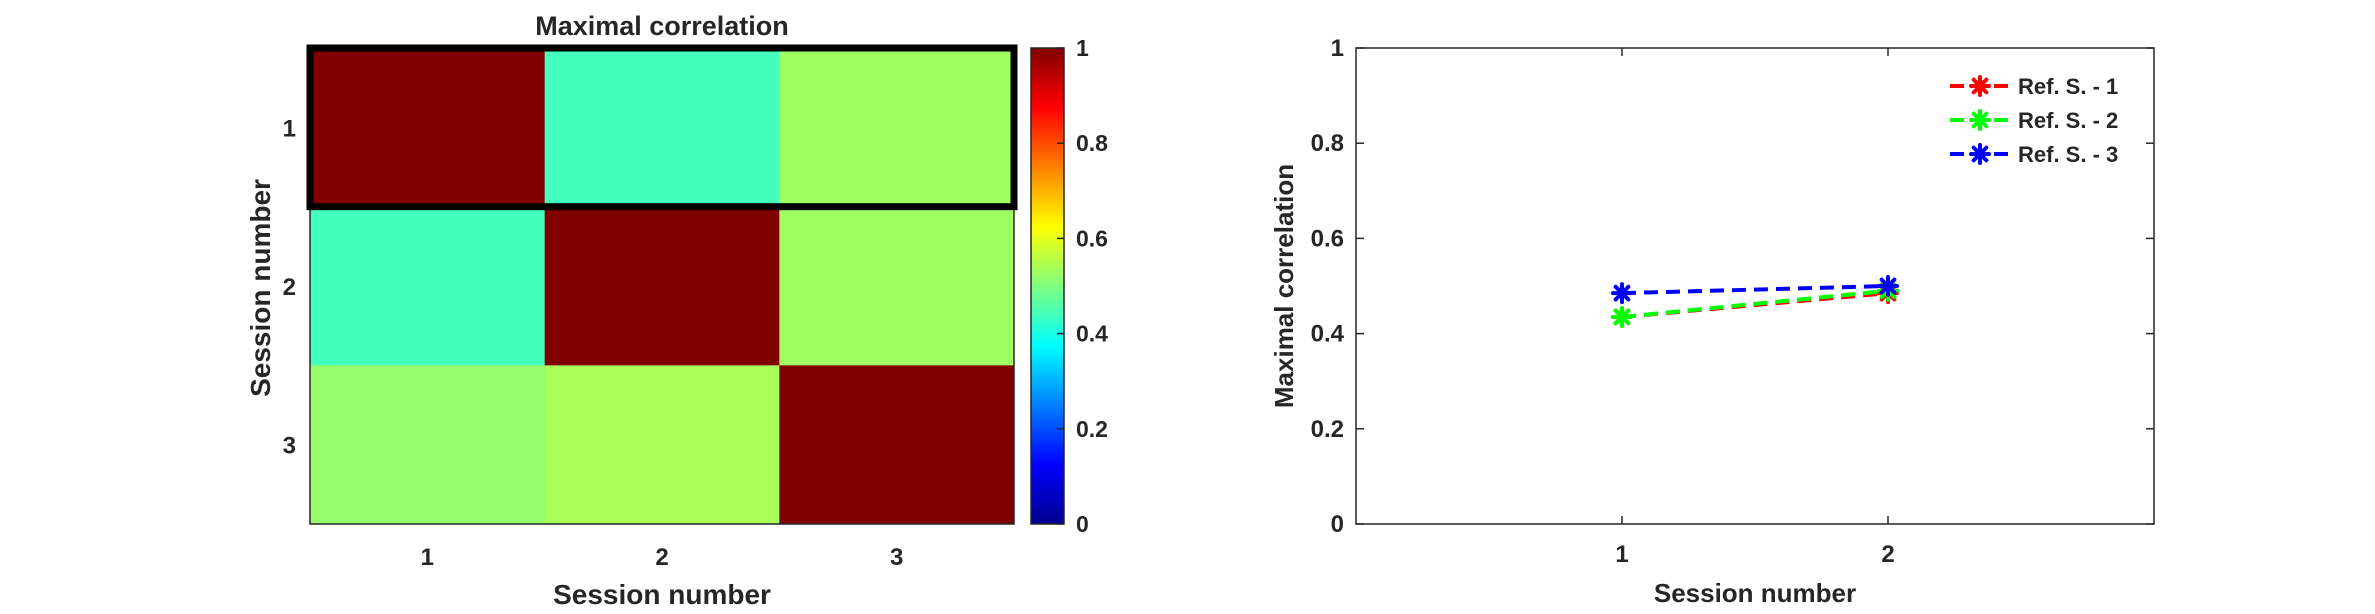  I want to click on legend: Ref. S. - 1 Ref. S. - 2 Ref. S. - 3, so click(2034, 120).